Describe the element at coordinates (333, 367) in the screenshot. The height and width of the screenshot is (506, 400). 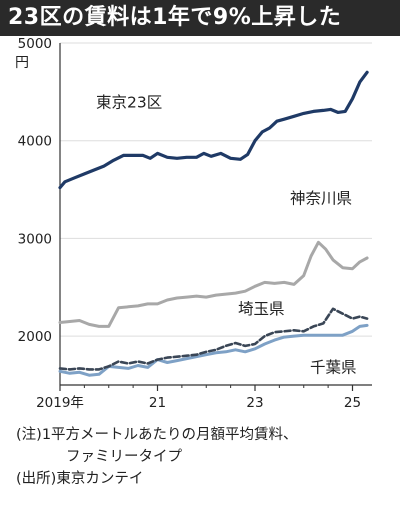
I see `series-label-chiba: 千葉県` at that location.